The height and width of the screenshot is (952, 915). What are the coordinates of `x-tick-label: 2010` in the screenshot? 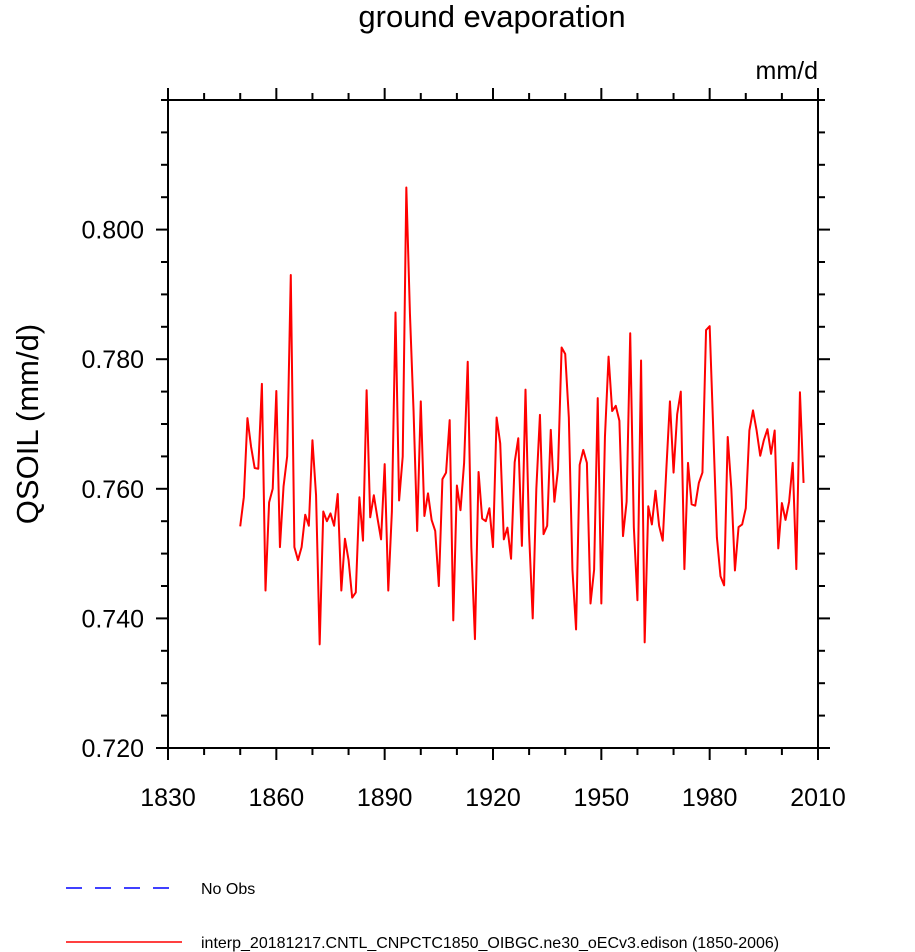 It's located at (818, 798).